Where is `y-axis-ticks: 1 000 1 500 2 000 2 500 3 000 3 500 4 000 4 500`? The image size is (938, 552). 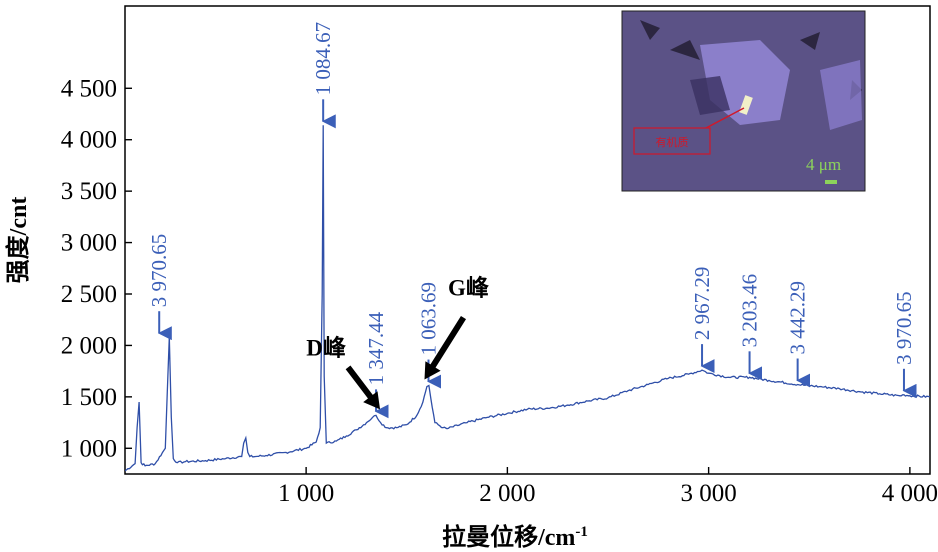 y-axis-ticks: 1 000 1 500 2 000 2 500 3 000 3 500 4 000 4 500 is located at coordinates (96, 268).